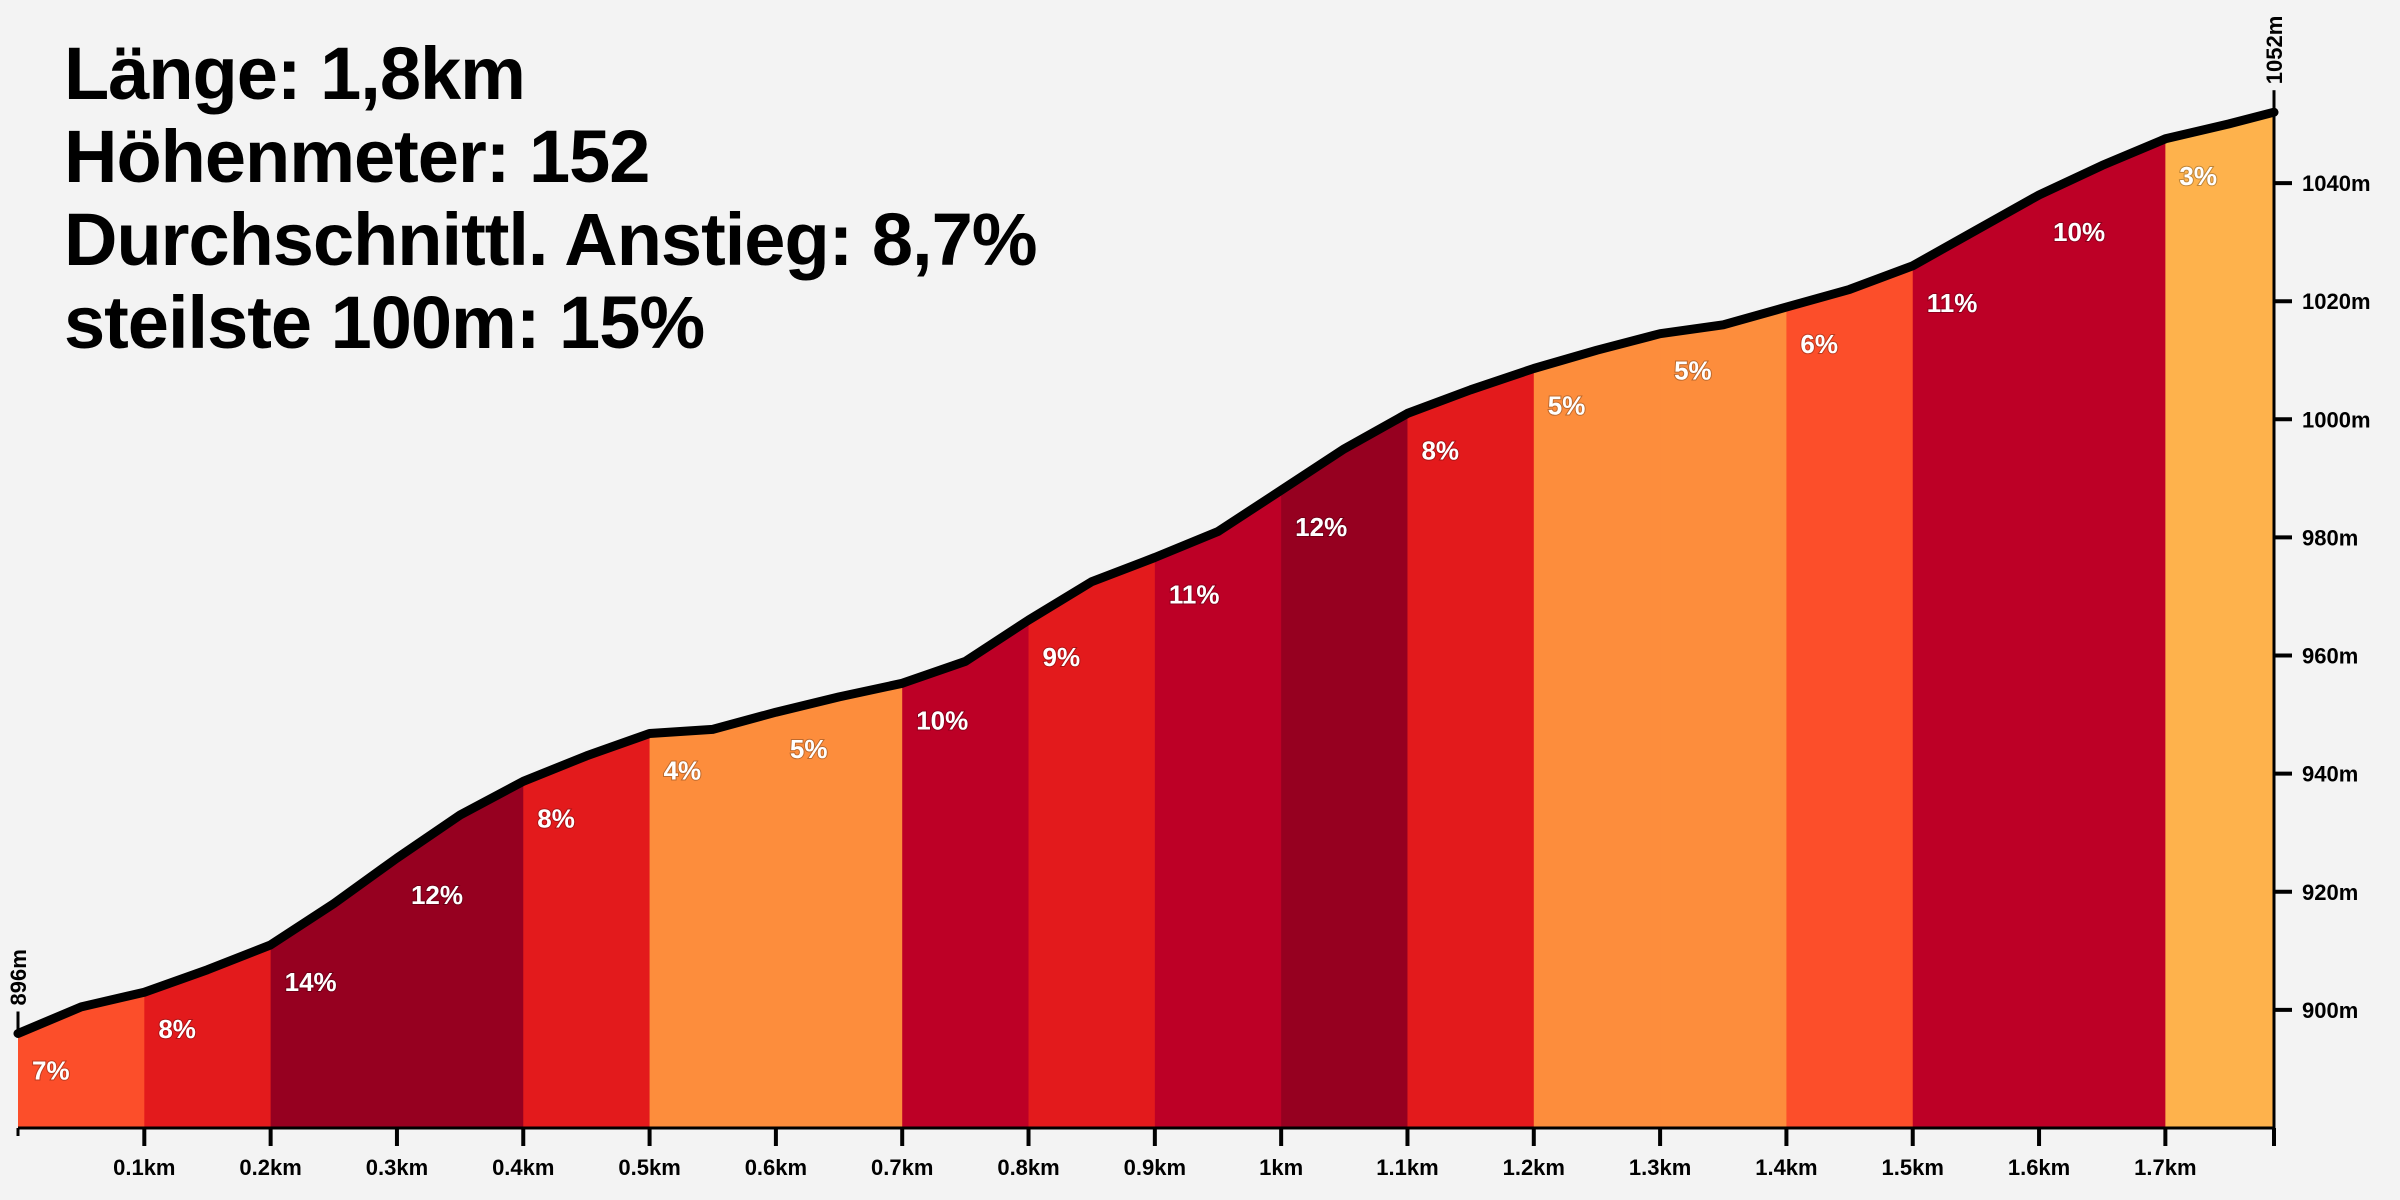 This screenshot has height=1200, width=2400. What do you see at coordinates (1913, 1167) in the screenshot?
I see `x-tick-label: 1.5km` at bounding box center [1913, 1167].